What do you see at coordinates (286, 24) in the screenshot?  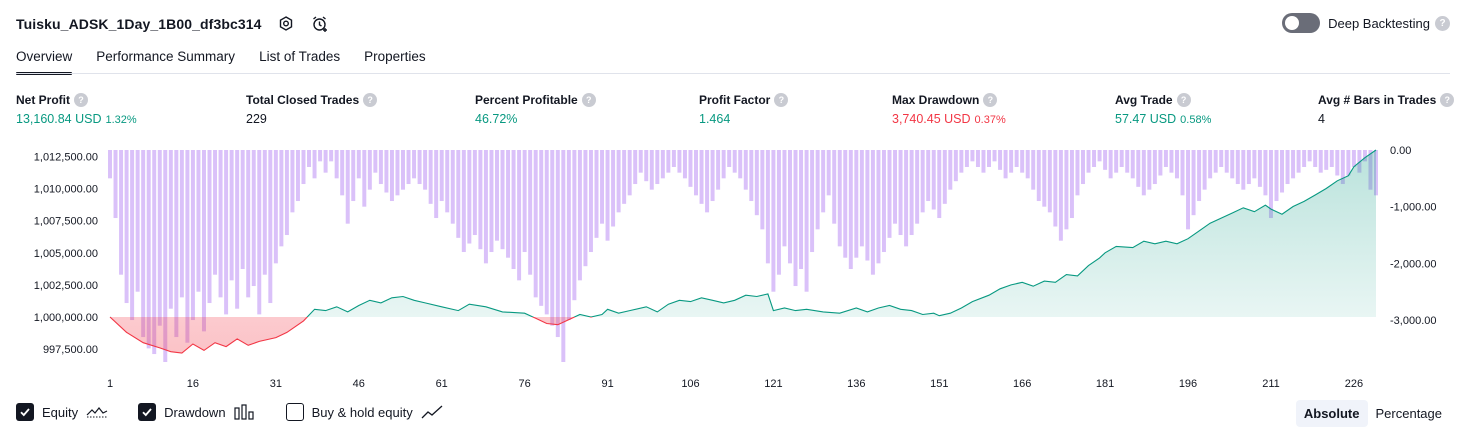 I see `settings-icon` at bounding box center [286, 24].